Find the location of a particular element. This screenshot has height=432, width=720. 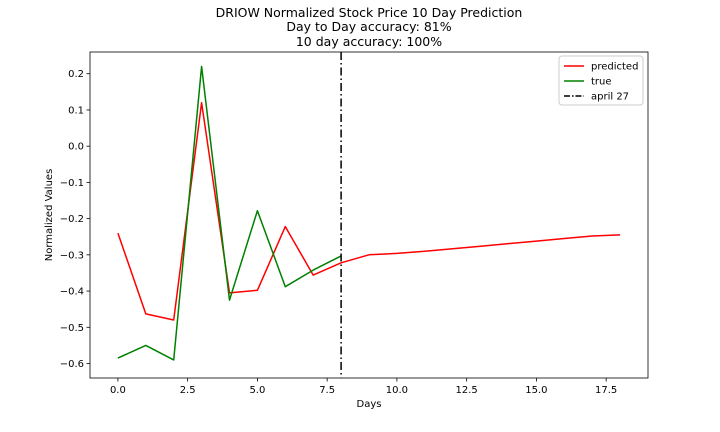

y-axis: −0.6 −0.5 −0.4 −0.3 −0.2 −0.1 0.0 0.1 0.2 is located at coordinates (75, 219).